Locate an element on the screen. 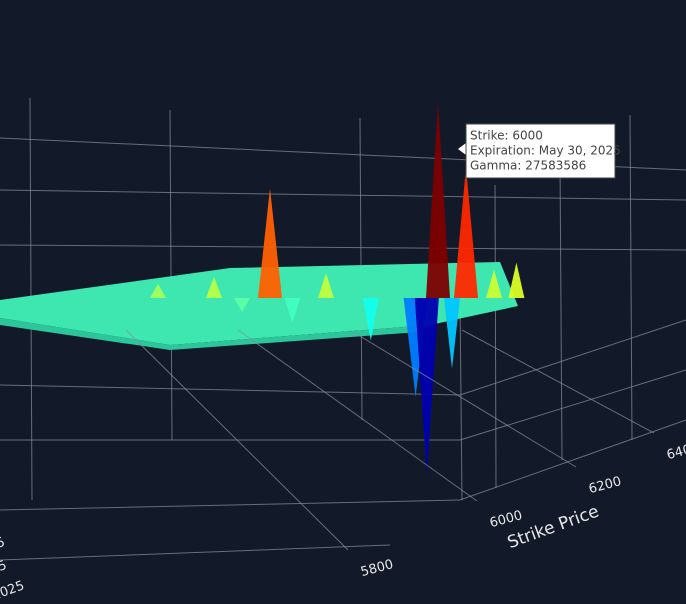  tooltip-pointer is located at coordinates (462, 149).